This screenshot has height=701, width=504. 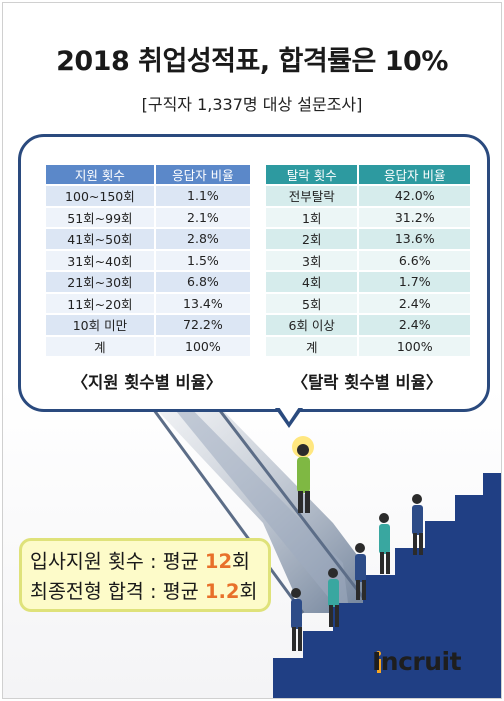 What do you see at coordinates (417, 661) in the screenshot?
I see `brand-logo: Incruit` at bounding box center [417, 661].